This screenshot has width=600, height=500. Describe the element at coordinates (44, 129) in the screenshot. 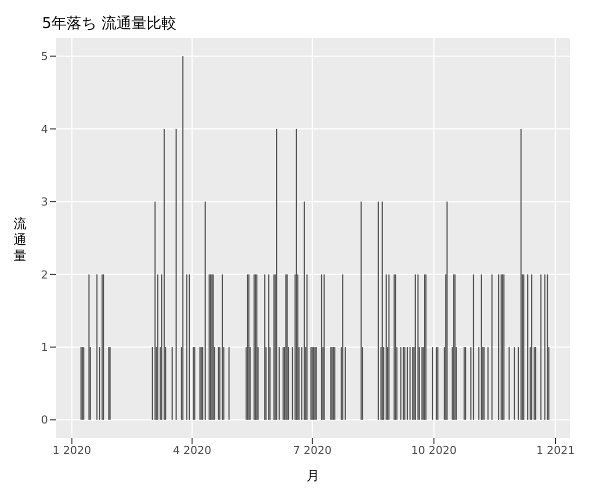

I see `y-tick-label: 4` at that location.